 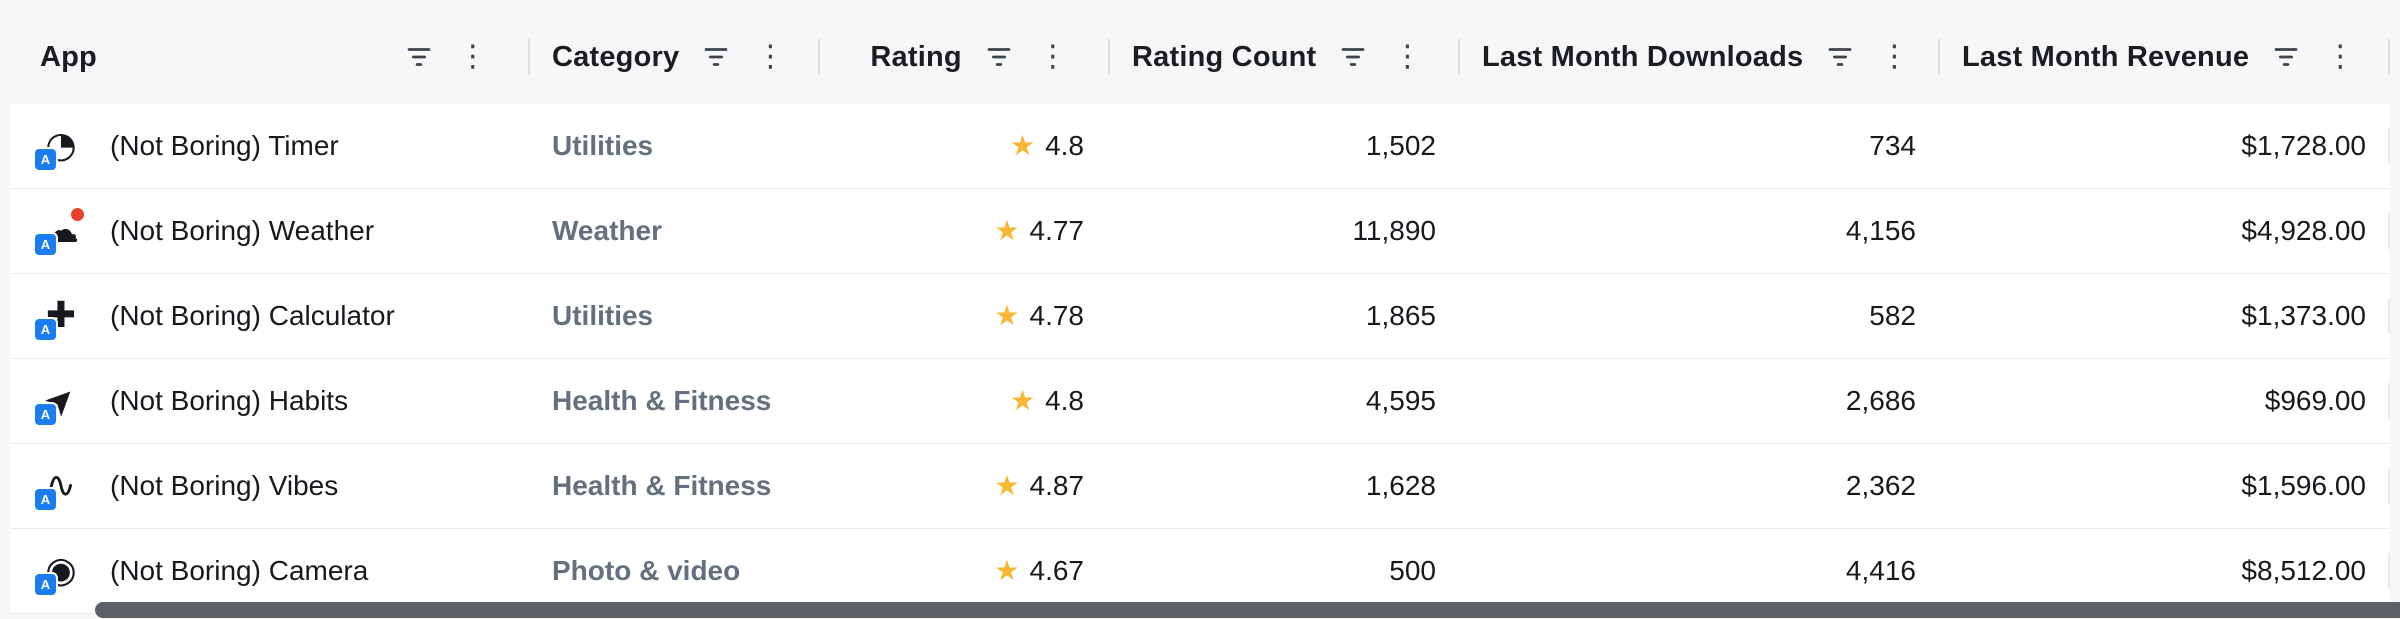 What do you see at coordinates (965, 316) in the screenshot?
I see `rating-cell: ★ 4.78` at bounding box center [965, 316].